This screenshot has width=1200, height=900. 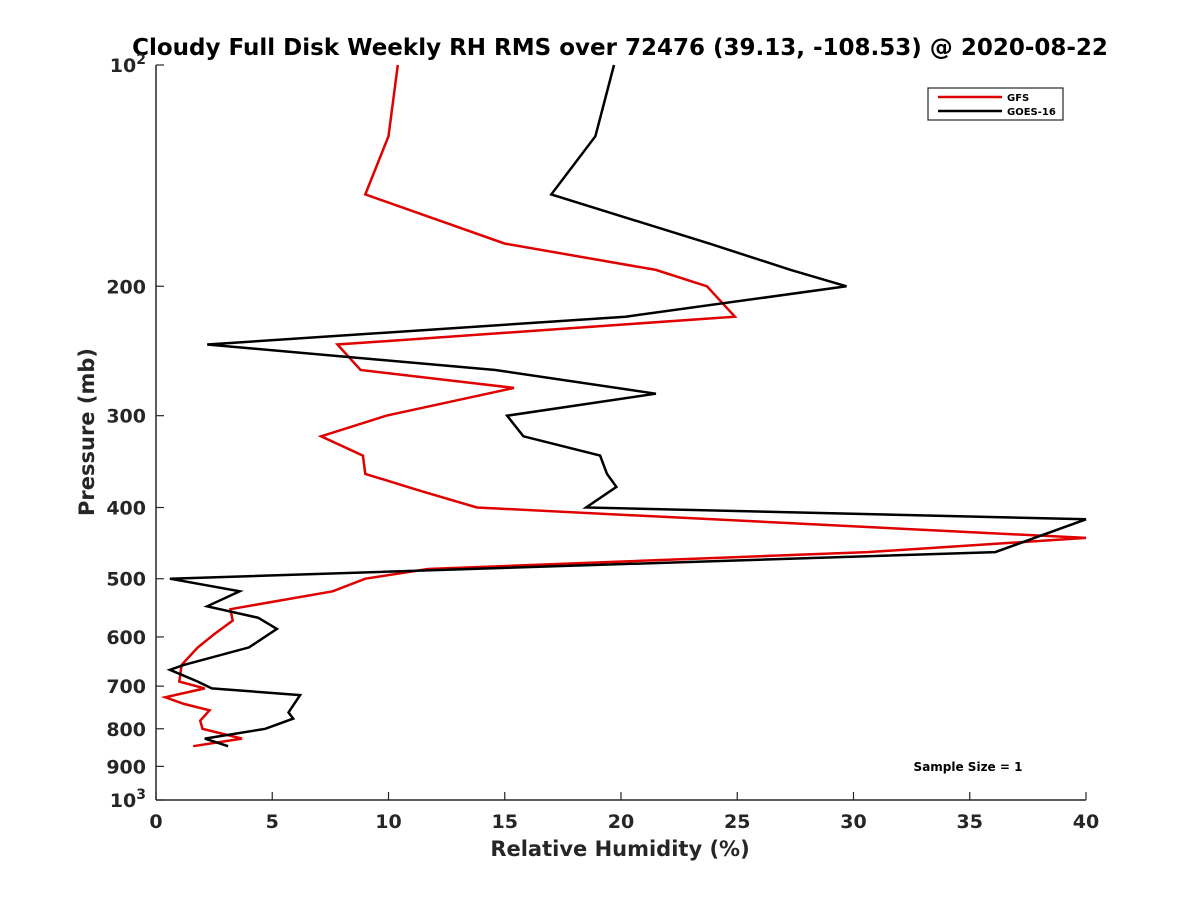 I want to click on x-tick-label: 35, so click(x=970, y=822).